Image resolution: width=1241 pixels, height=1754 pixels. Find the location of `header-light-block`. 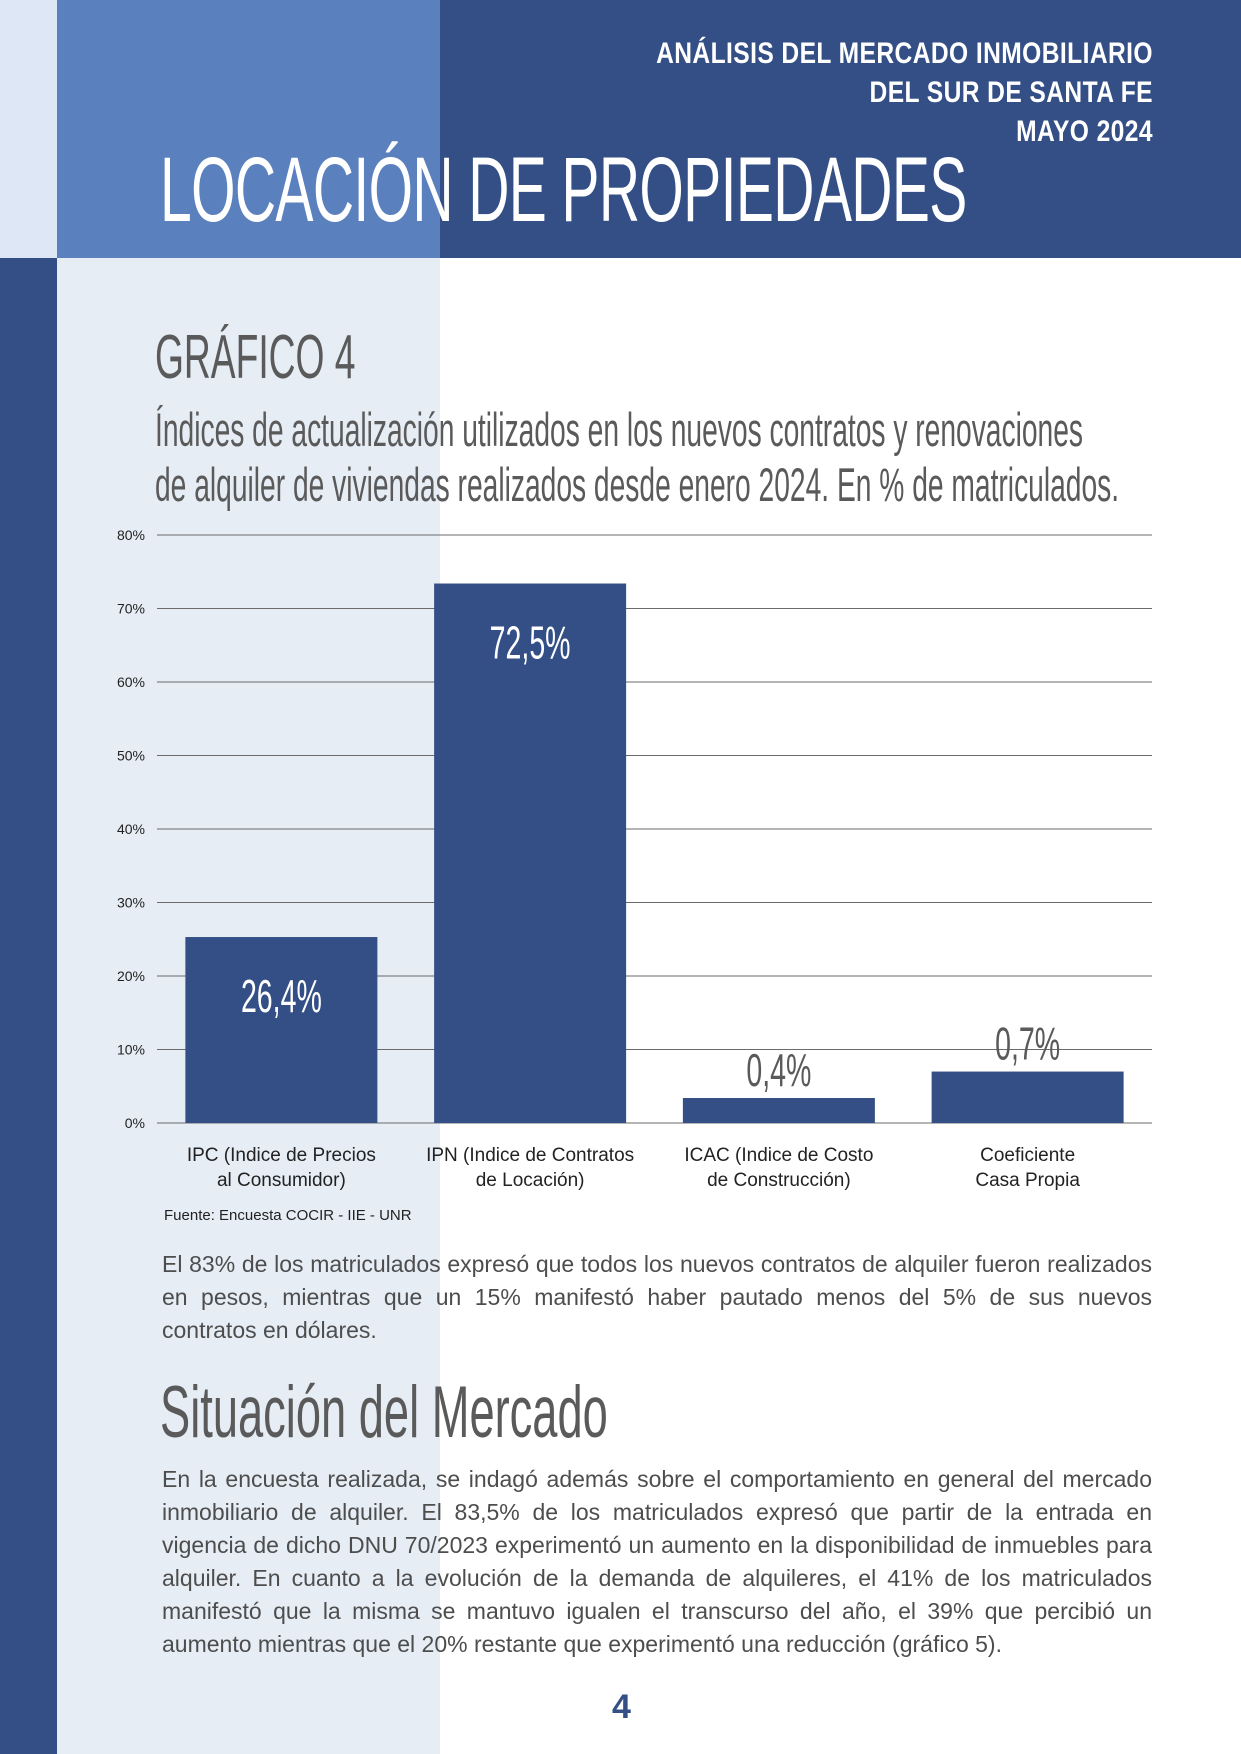

header-light-block is located at coordinates (248, 129).